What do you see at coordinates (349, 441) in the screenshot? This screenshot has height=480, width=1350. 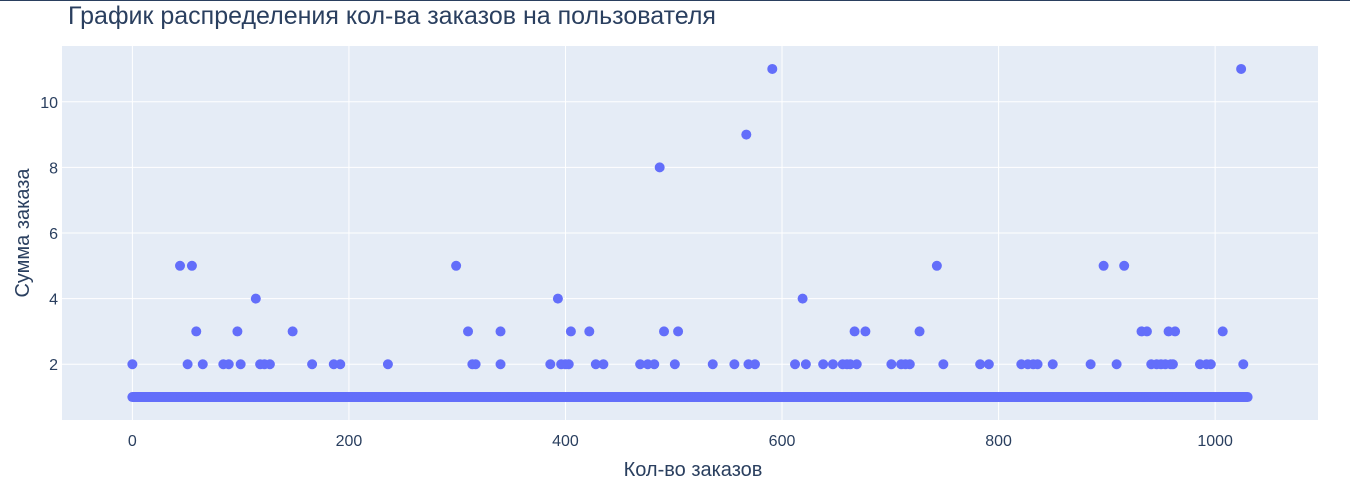 I see `x-tick-label: 200` at bounding box center [349, 441].